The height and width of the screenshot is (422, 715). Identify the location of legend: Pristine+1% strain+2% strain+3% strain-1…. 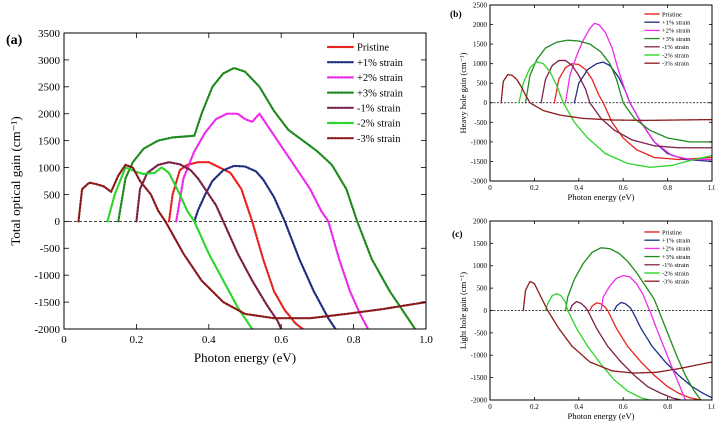
(365, 94).